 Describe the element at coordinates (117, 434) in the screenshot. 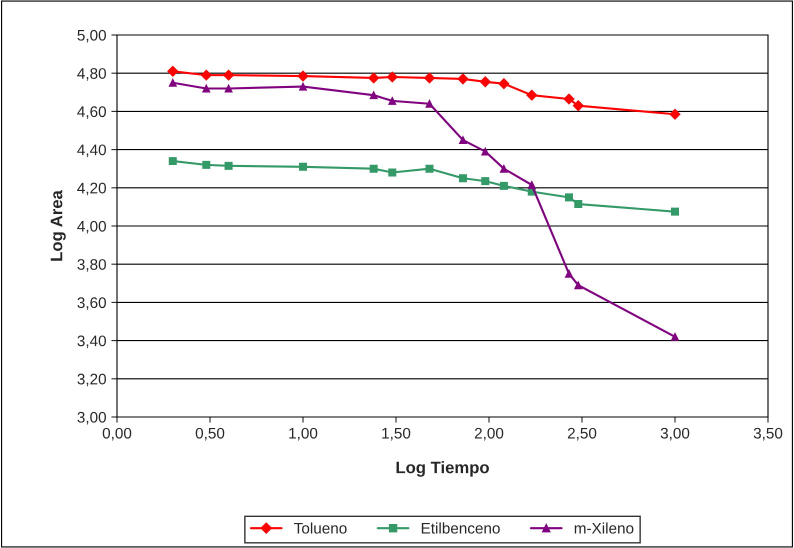

I see `x-tick-label: 0,00` at that location.